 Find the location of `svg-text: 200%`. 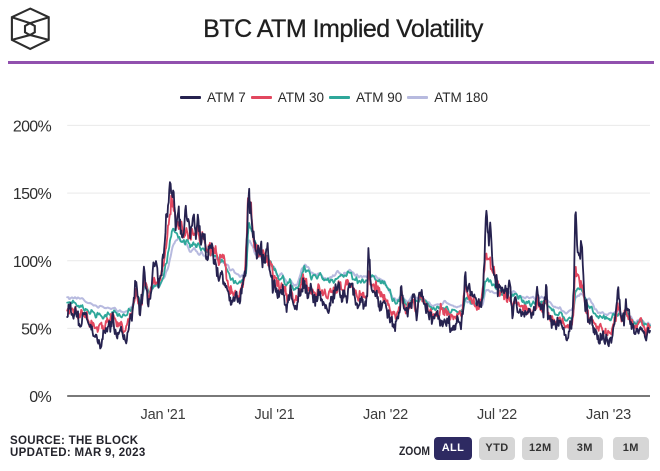

svg-text: 200% is located at coordinates (32, 127).